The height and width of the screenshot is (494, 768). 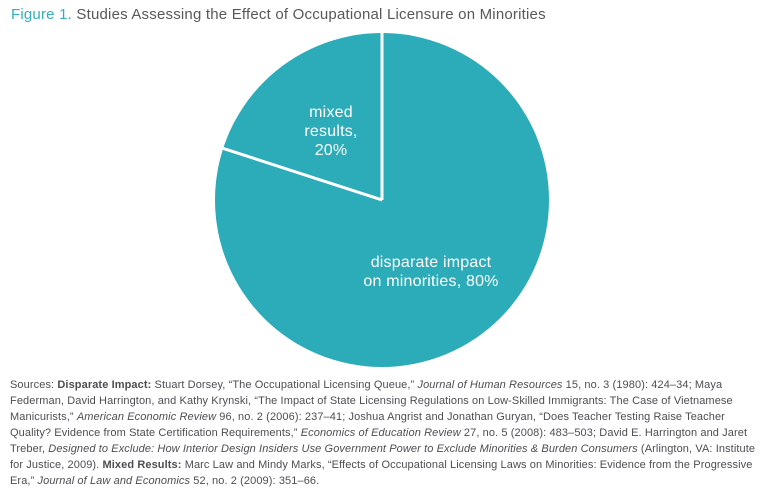 What do you see at coordinates (255, 481) in the screenshot?
I see `sources-segment: 52, no. 2 (2009): 351–66.` at bounding box center [255, 481].